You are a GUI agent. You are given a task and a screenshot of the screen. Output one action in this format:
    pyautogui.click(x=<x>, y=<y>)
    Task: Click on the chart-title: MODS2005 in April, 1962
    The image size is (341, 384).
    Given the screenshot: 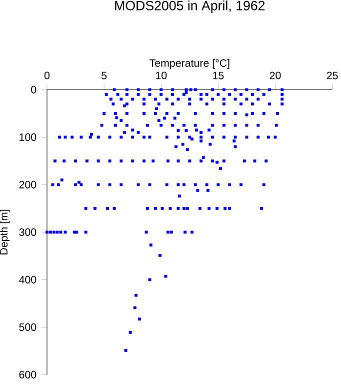 What is the action you would take?
    pyautogui.click(x=190, y=6)
    